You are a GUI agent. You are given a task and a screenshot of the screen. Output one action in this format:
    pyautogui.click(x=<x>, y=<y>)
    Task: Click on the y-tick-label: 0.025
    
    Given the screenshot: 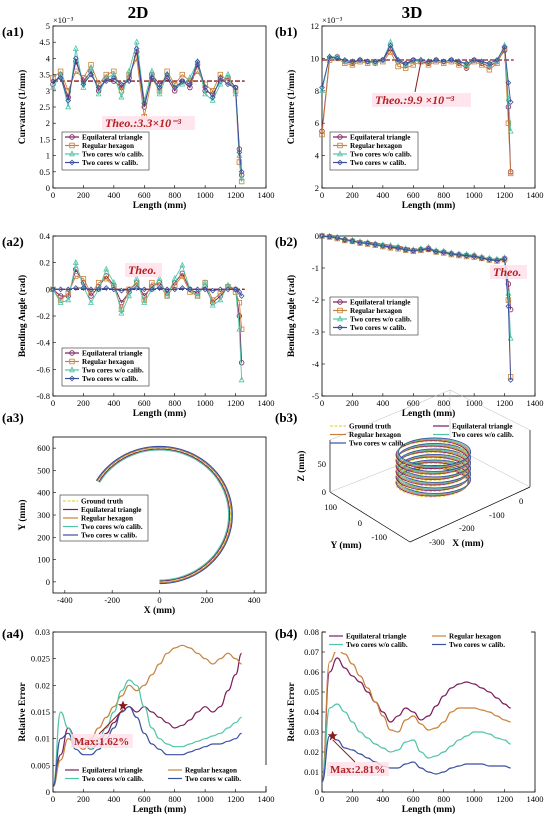 What is the action you would take?
    pyautogui.click(x=40, y=659)
    